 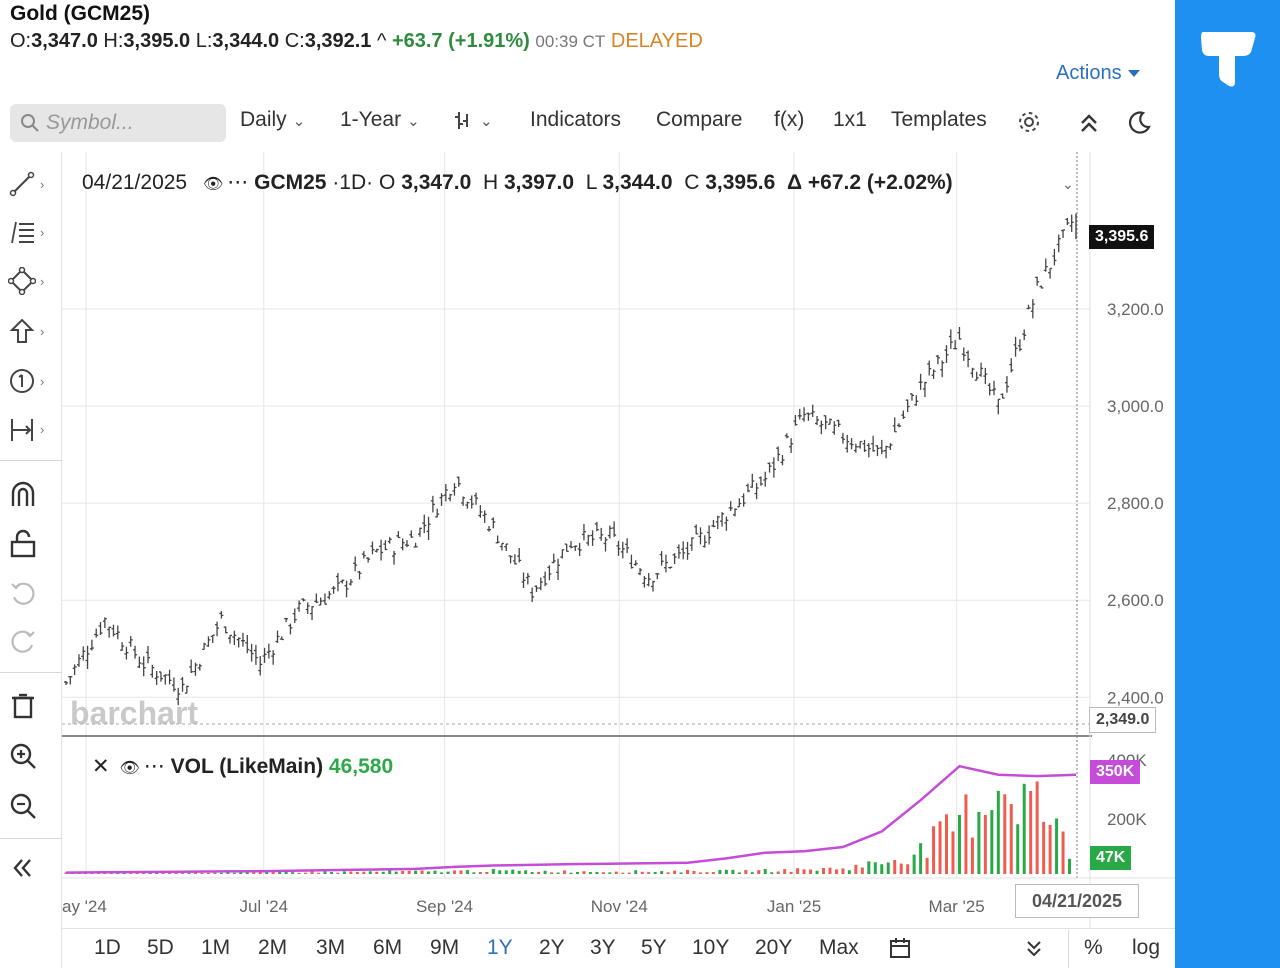 I want to click on range-dropdown: 1-Year ⌄, so click(x=380, y=120).